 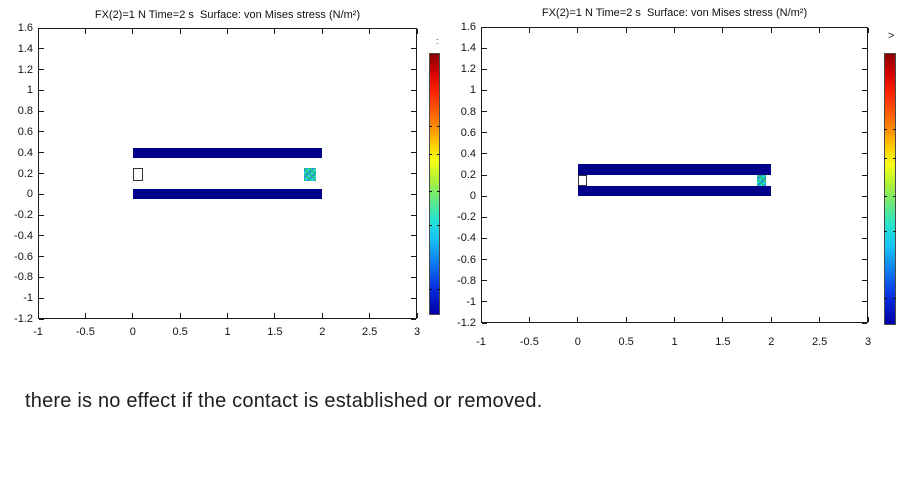 I want to click on colorbar-overflow-glyph: :, so click(x=437, y=41).